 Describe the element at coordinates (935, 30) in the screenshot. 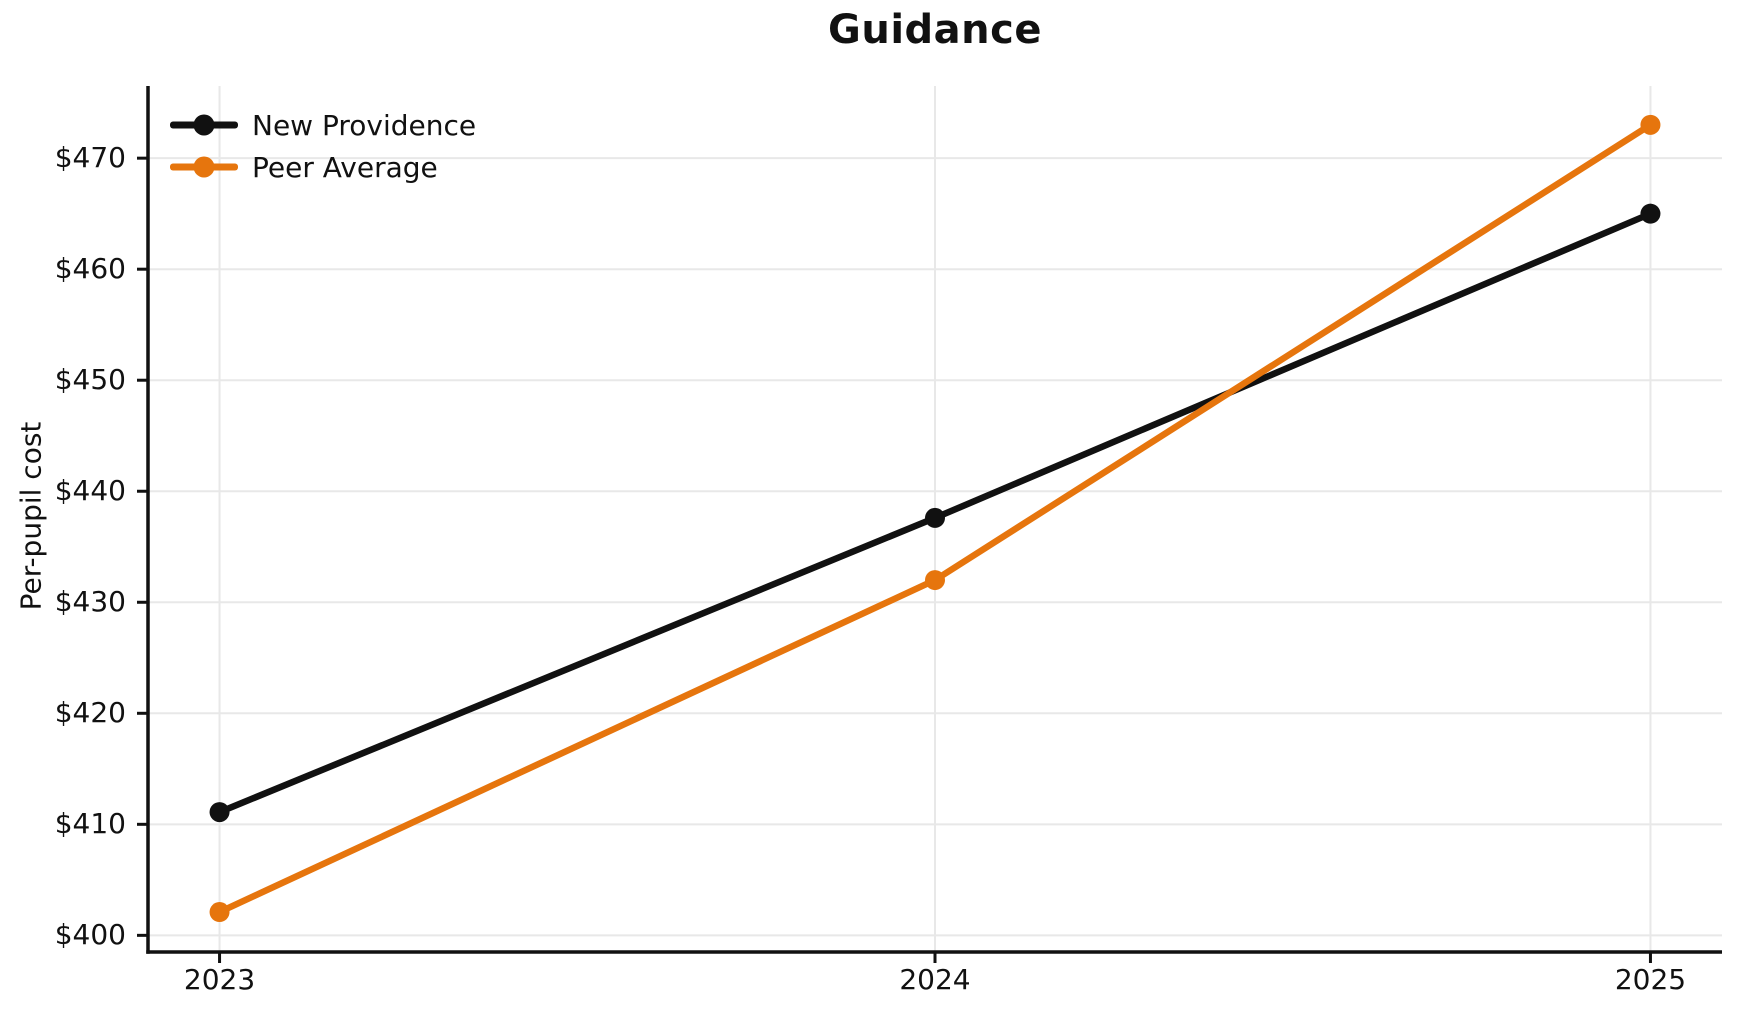

I see `chart-title: Guidance` at that location.